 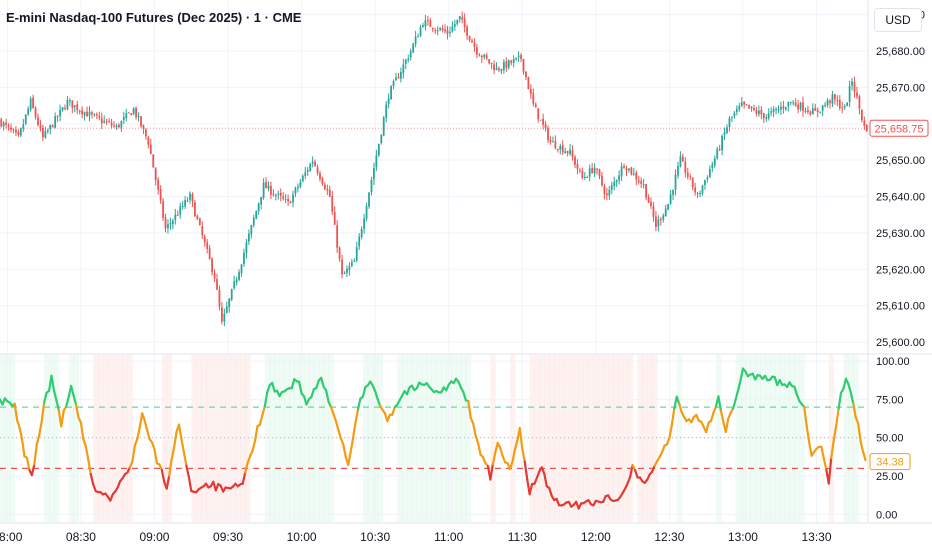 What do you see at coordinates (522, 537) in the screenshot?
I see `time-tick-label: 11:30` at bounding box center [522, 537].